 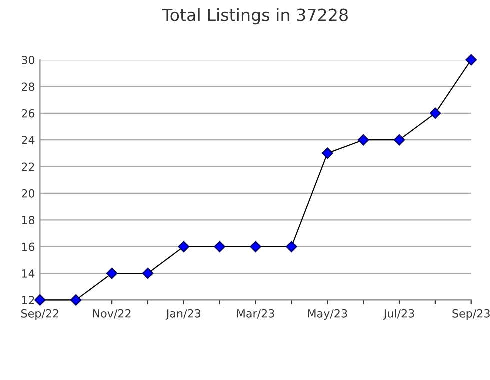 What do you see at coordinates (28, 166) in the screenshot?
I see `y-tick-label: 22` at bounding box center [28, 166].